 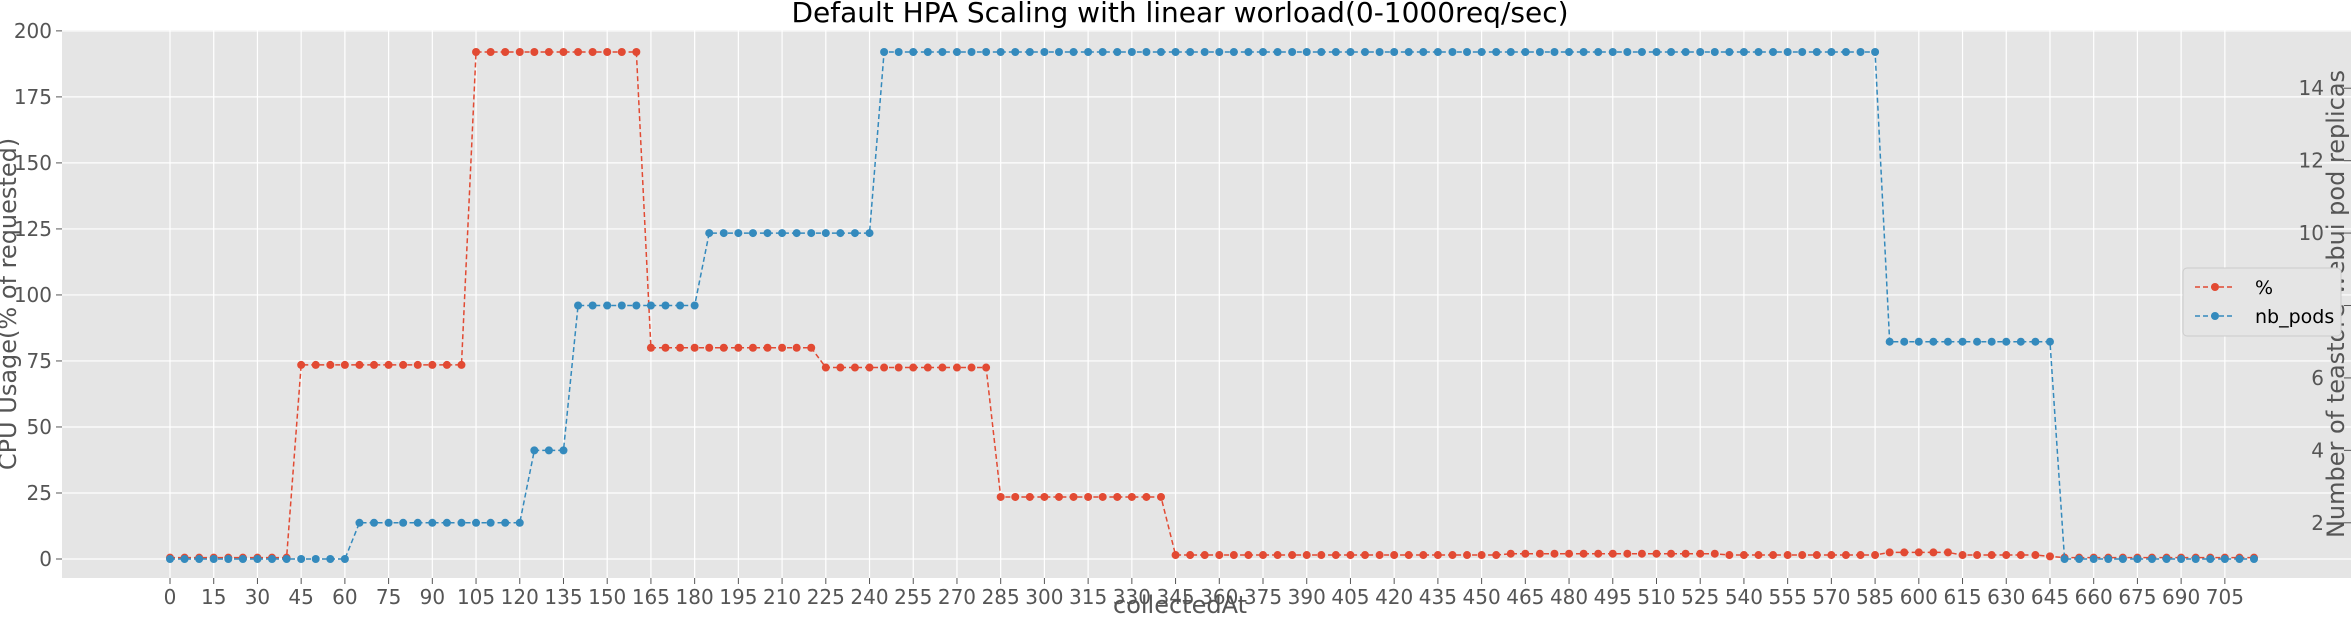 I want to click on x-tick-label: 390, so click(x=1307, y=597).